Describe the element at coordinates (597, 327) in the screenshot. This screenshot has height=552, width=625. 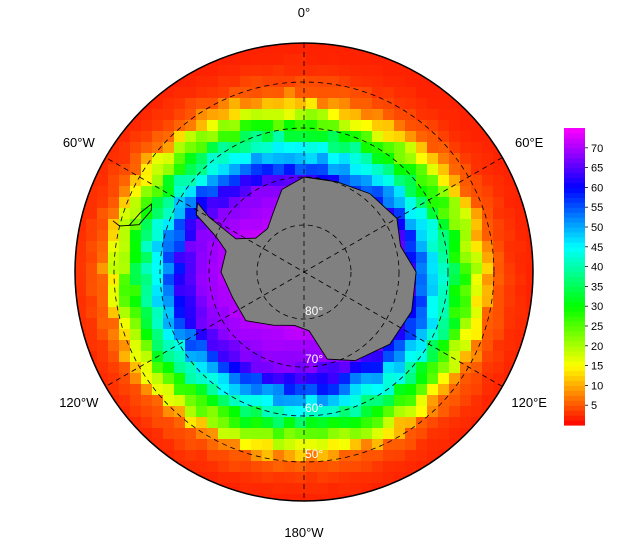
I see `colorbar-tick-label: 25` at that location.